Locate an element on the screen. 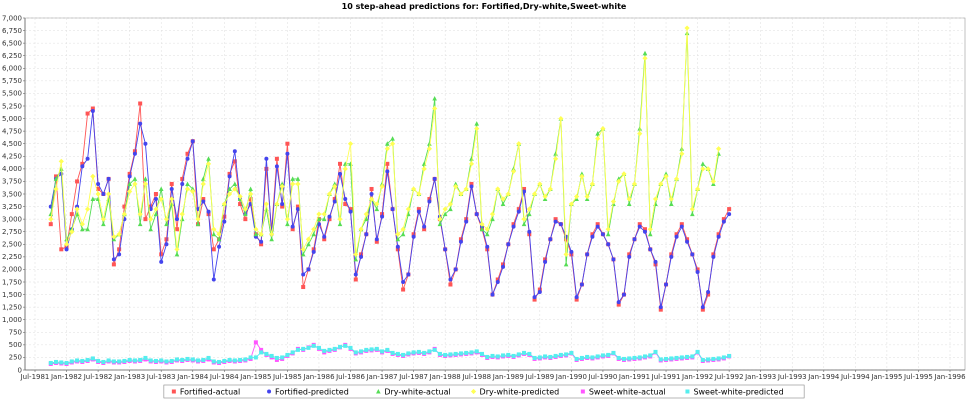  x-tick-label: Jul-1986 is located at coordinates (350, 377).